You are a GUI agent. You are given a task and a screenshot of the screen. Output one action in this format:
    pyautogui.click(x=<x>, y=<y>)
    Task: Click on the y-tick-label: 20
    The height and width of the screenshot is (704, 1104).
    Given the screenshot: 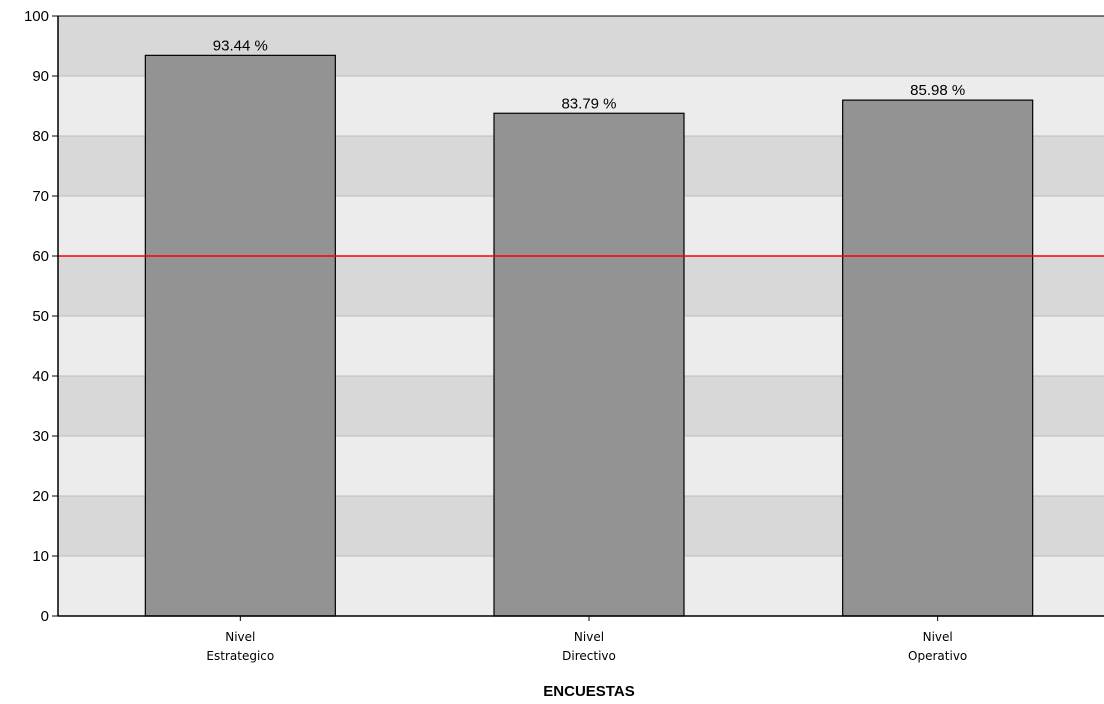 What is the action you would take?
    pyautogui.click(x=40, y=496)
    